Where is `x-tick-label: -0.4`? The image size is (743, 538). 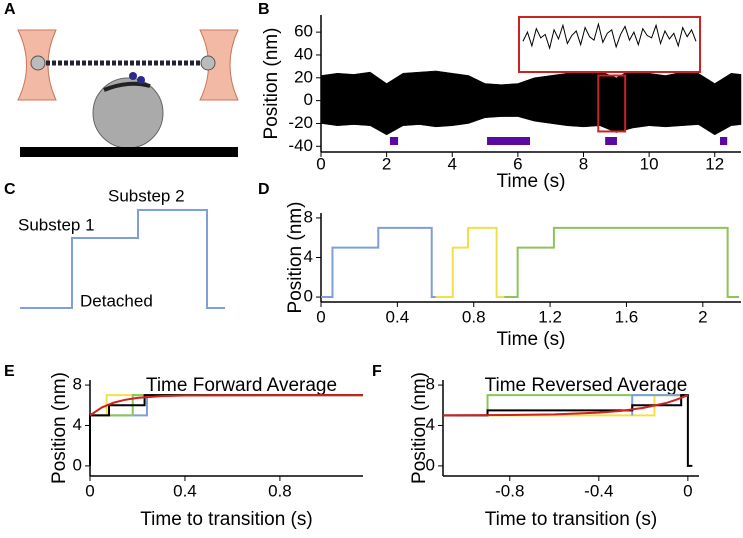 x-tick-label: -0.4 is located at coordinates (598, 490).